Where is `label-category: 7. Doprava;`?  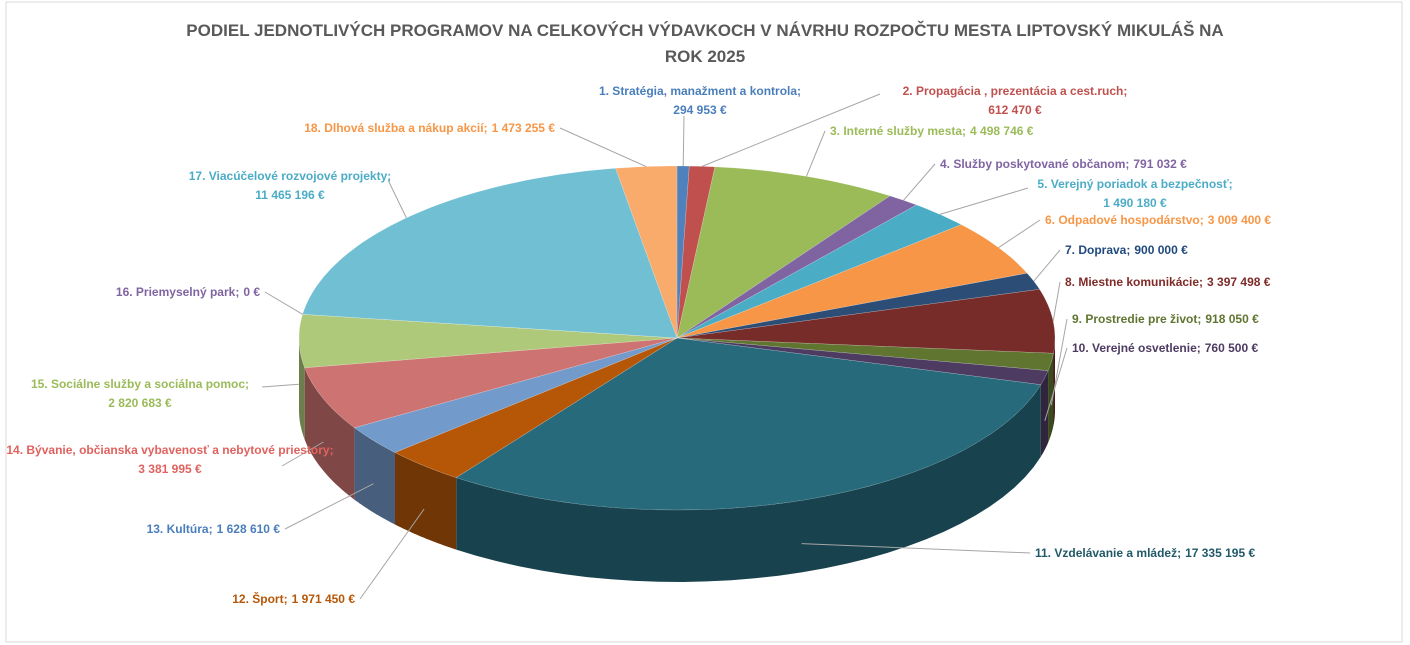 label-category: 7. Doprava; is located at coordinates (1097, 250).